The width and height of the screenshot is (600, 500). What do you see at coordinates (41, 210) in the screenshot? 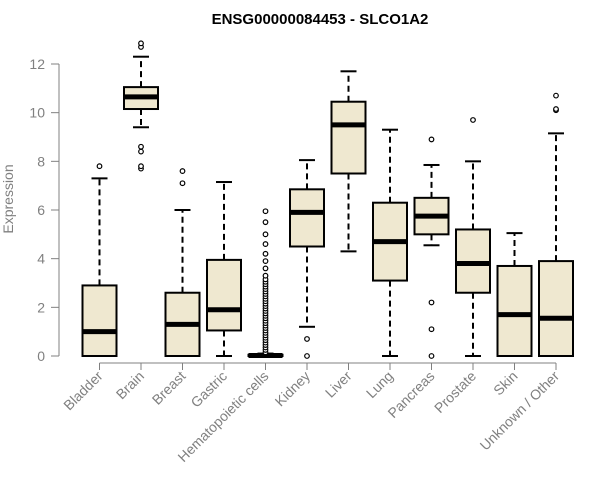
I see `y-tick-label: 6` at bounding box center [41, 210].